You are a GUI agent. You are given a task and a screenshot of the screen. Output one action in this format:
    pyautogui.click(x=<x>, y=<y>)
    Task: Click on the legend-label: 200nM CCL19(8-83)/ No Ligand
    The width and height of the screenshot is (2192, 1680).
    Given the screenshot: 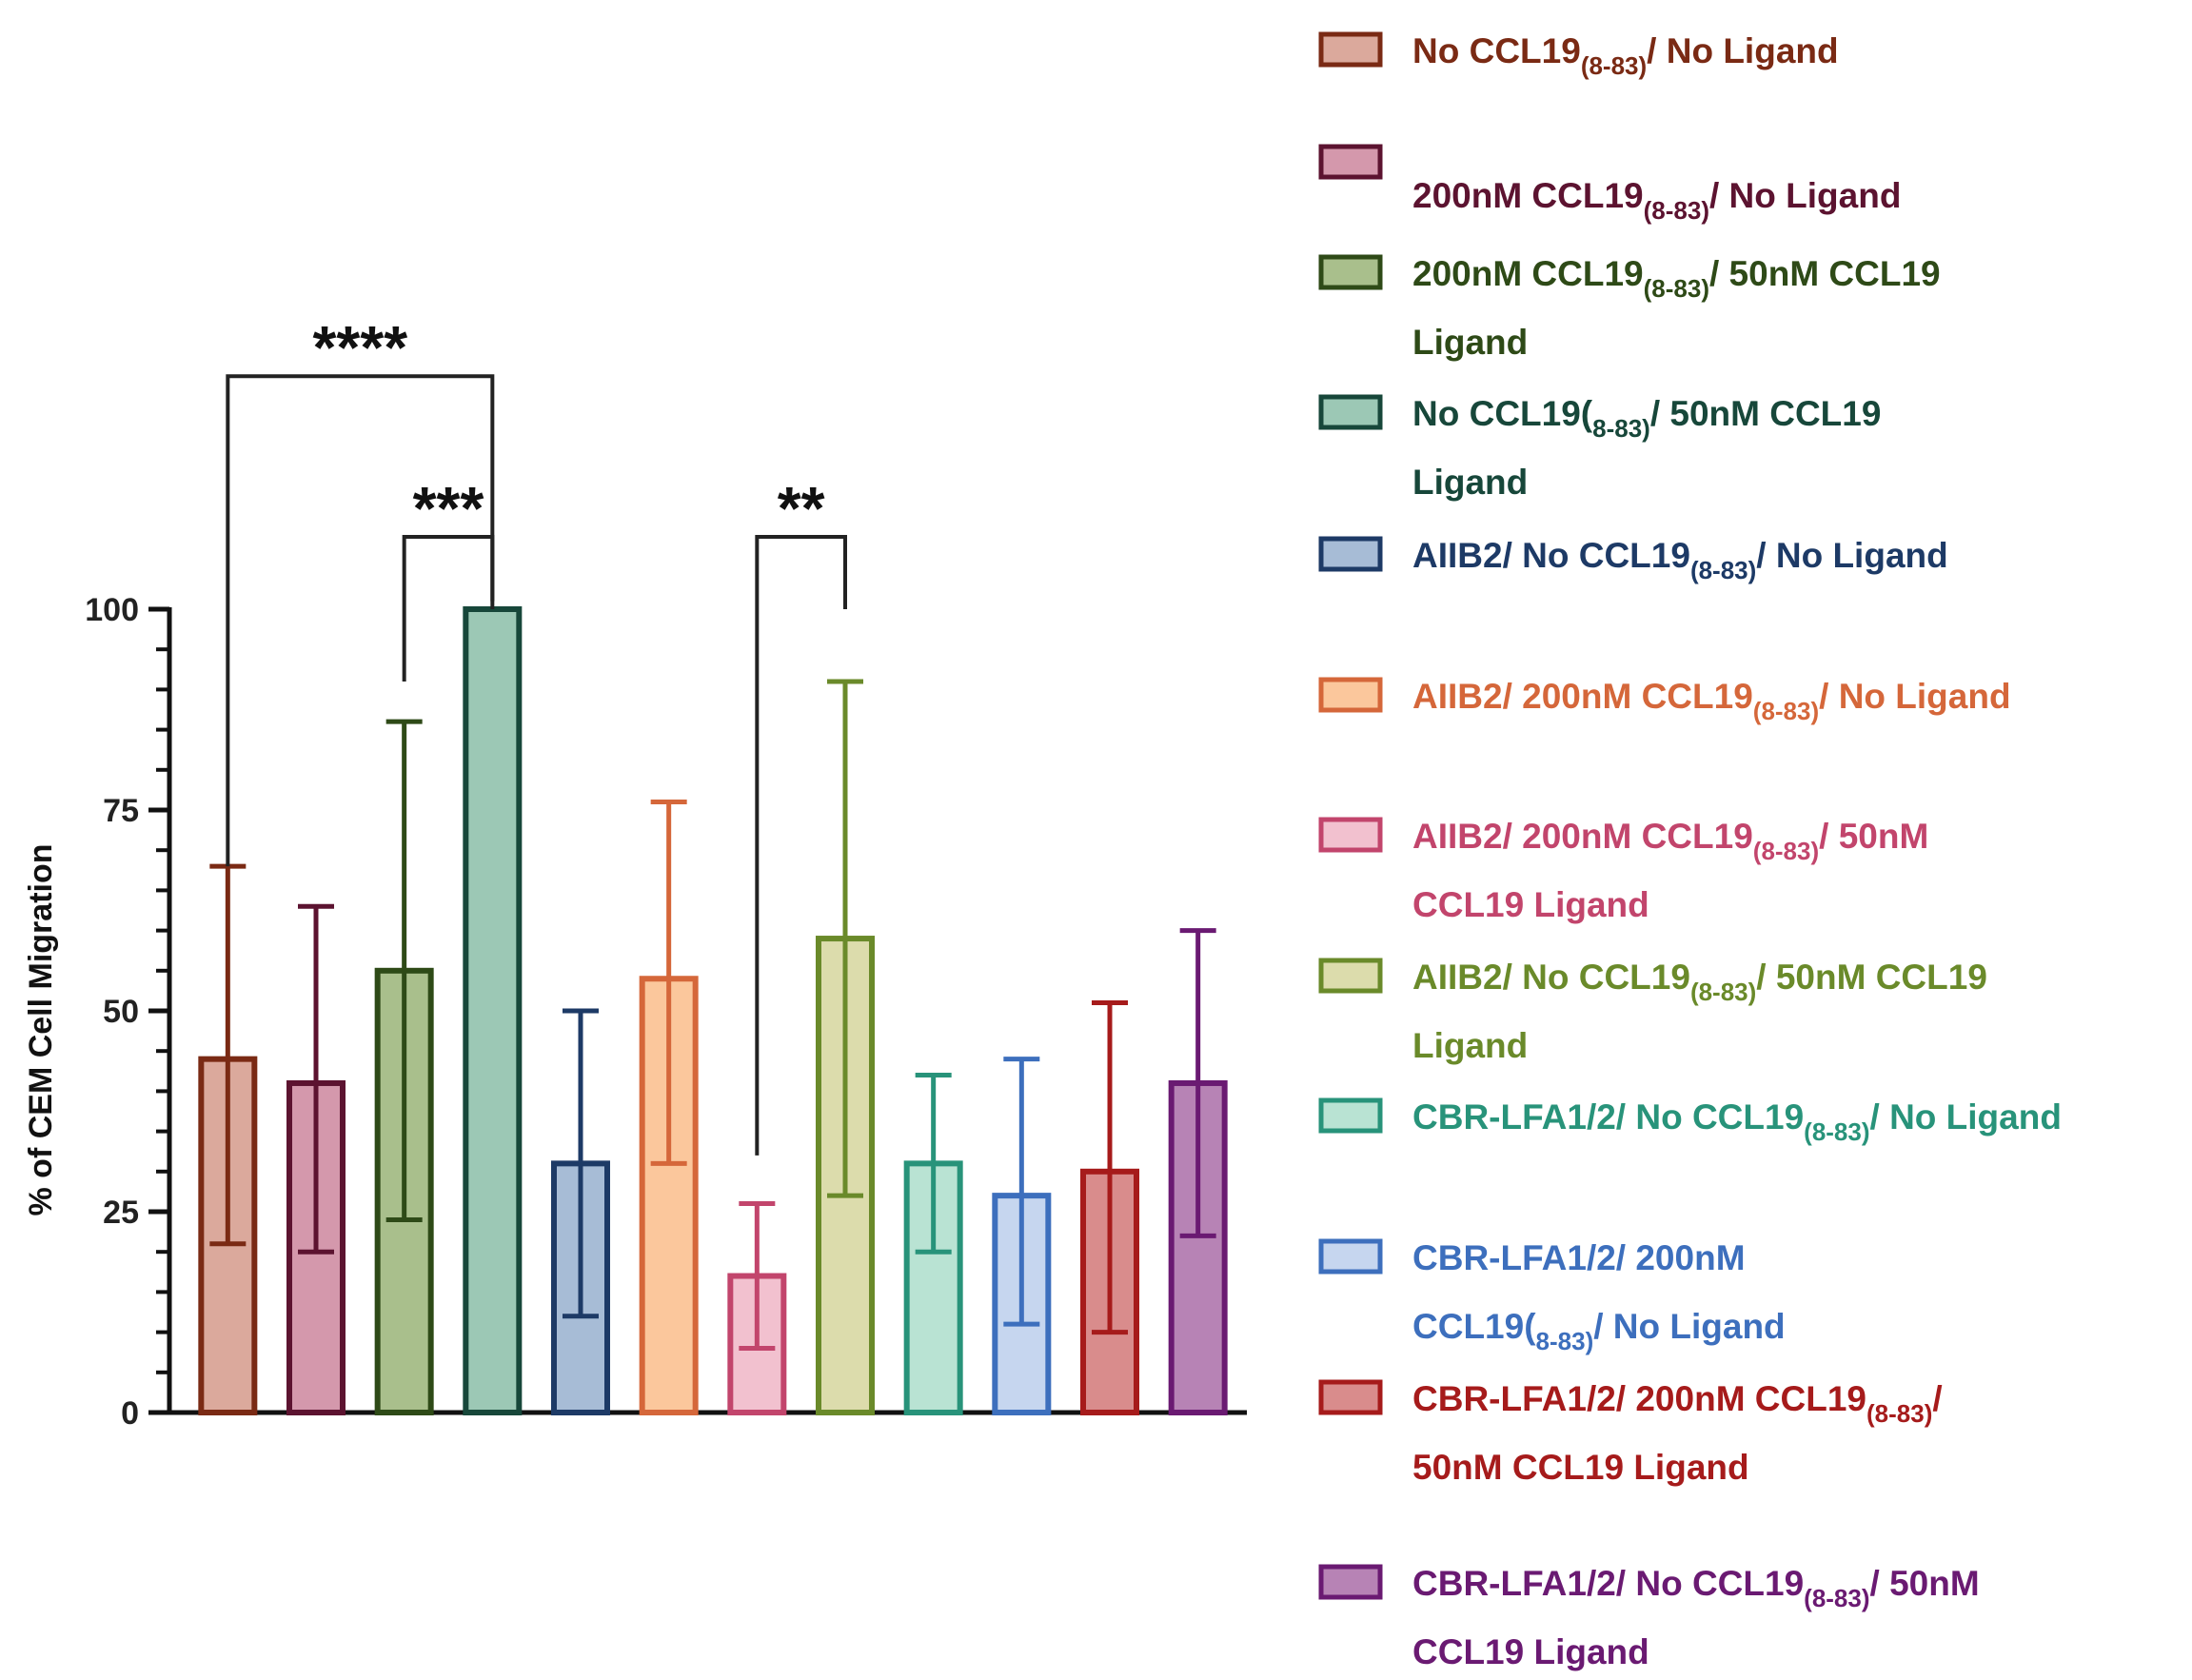 What is the action you would take?
    pyautogui.click(x=1656, y=200)
    